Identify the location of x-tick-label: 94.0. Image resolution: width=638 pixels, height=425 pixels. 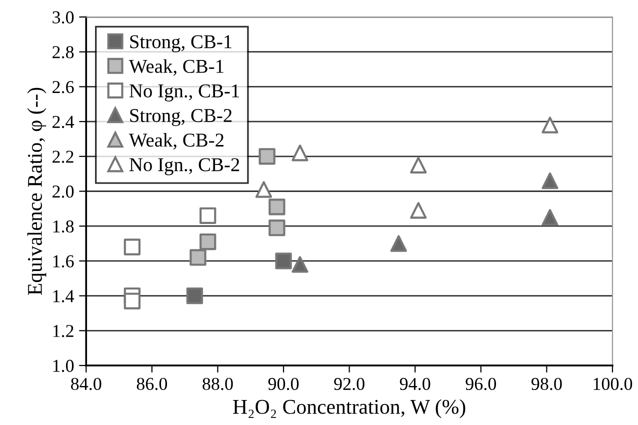
(415, 384).